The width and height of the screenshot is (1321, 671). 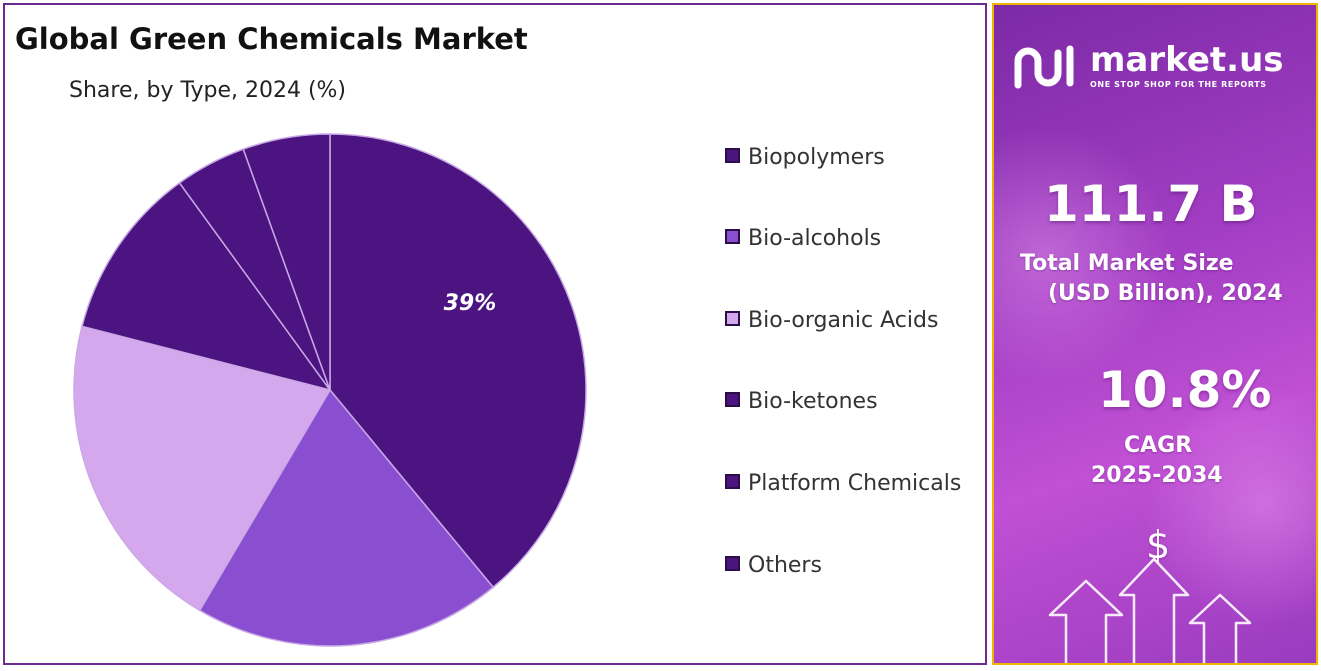 What do you see at coordinates (1127, 263) in the screenshot?
I see `market-size-label: Total Market Size` at bounding box center [1127, 263].